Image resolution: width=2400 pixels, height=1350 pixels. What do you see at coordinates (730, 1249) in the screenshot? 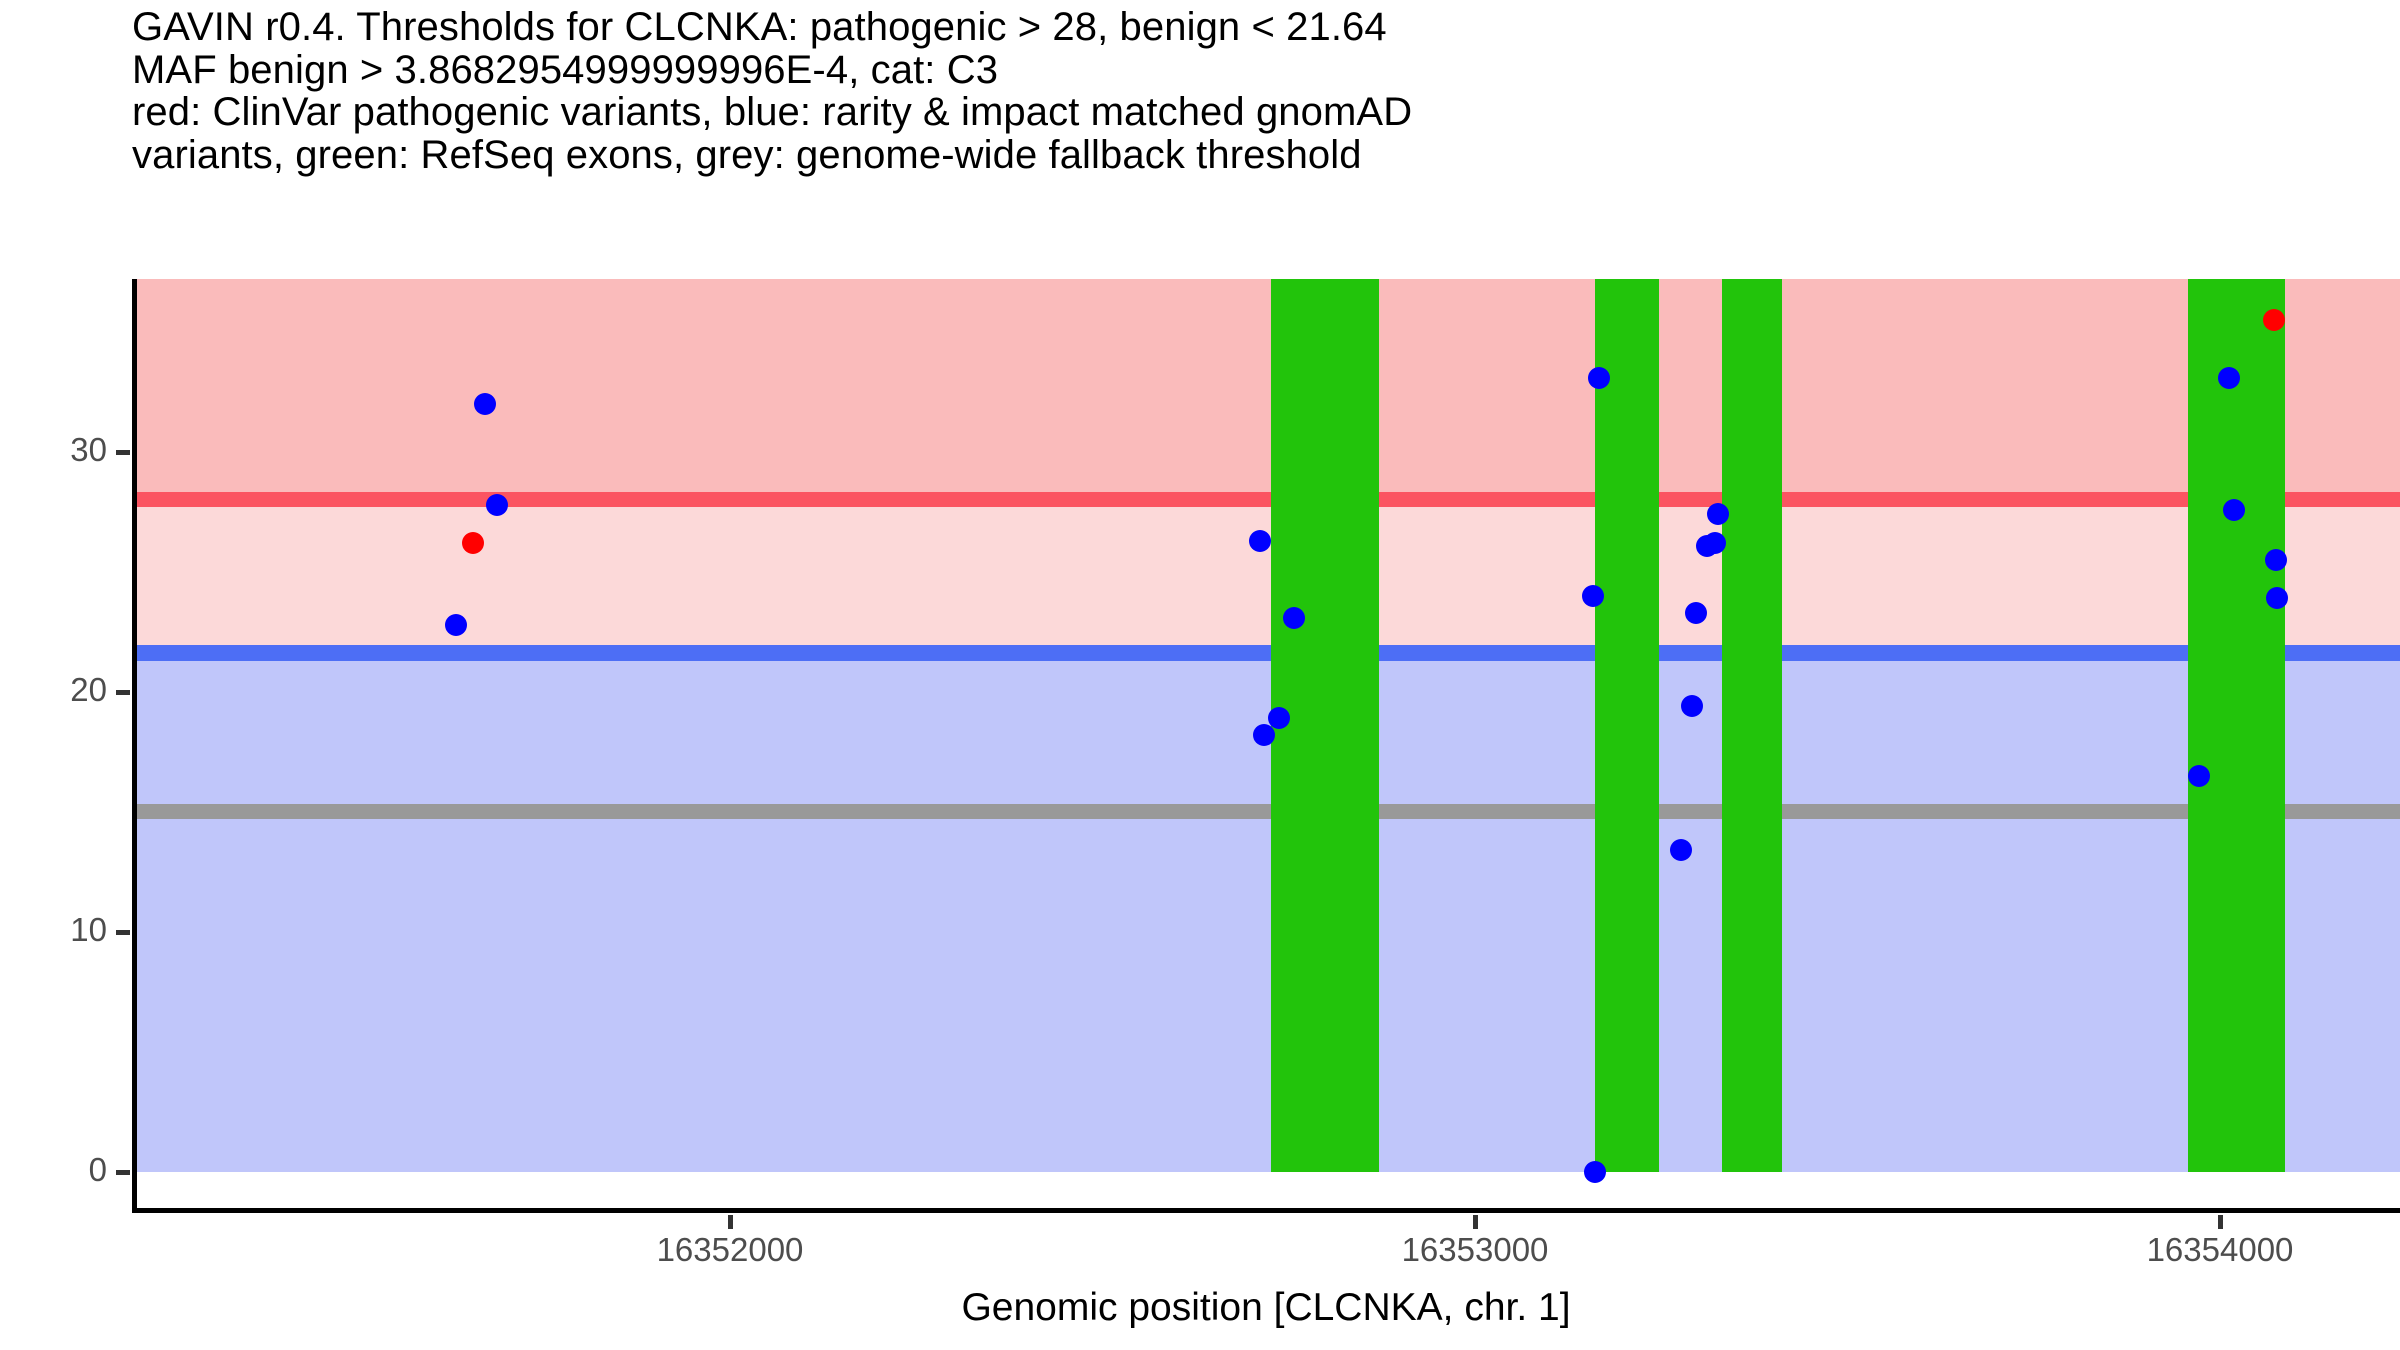
I see `x-tick-label: 16352000` at bounding box center [730, 1249].